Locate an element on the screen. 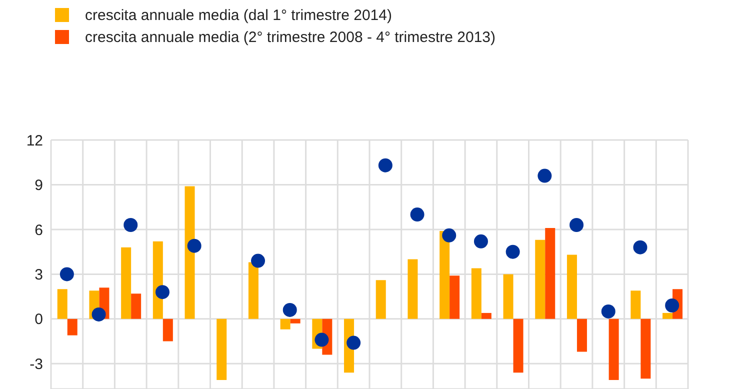  legend-label: crescita annuale media (2° trimestre 2008 - 4° trimestre 2013) is located at coordinates (290, 37).